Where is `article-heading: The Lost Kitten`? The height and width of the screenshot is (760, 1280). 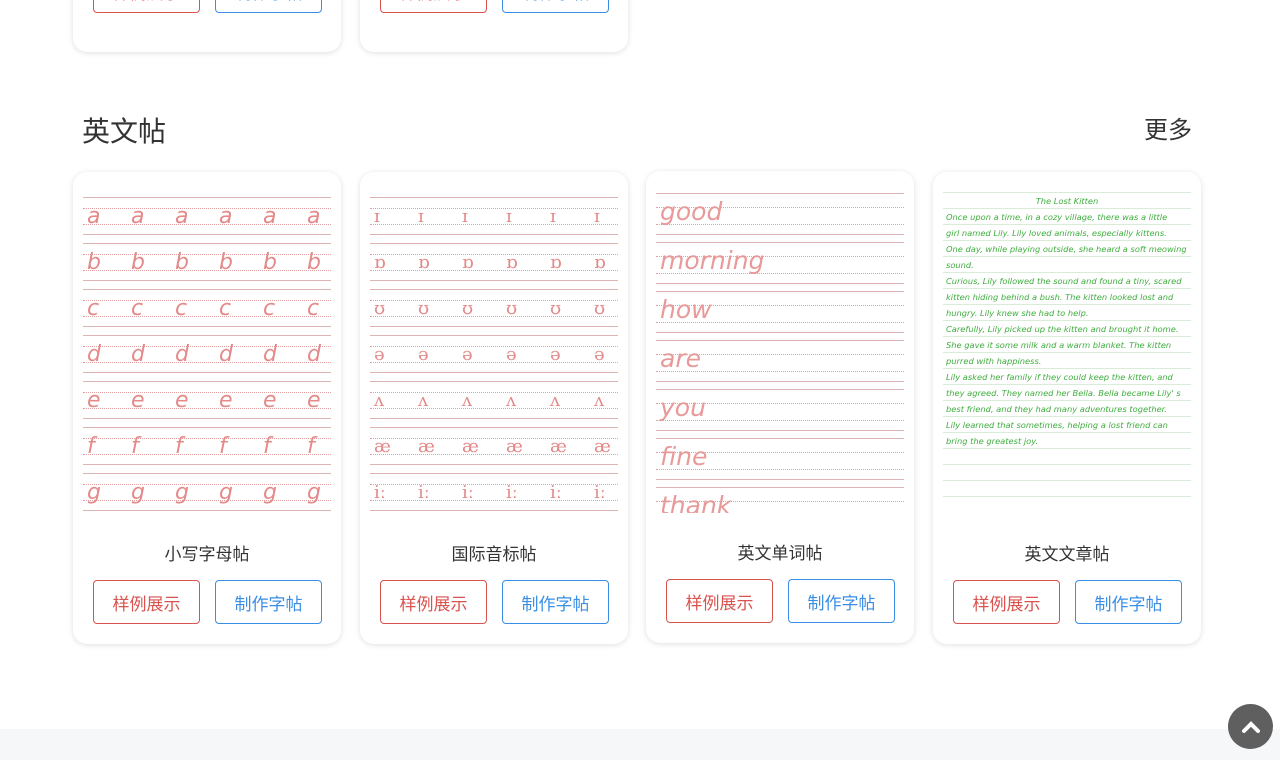 article-heading: The Lost Kitten is located at coordinates (1067, 200).